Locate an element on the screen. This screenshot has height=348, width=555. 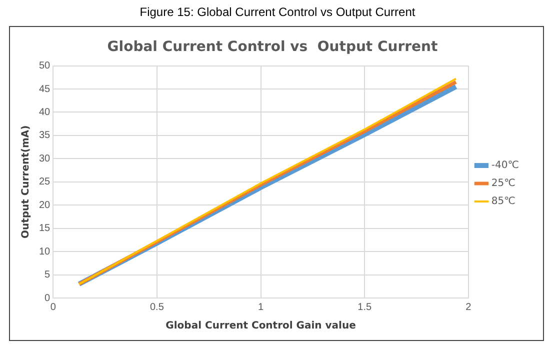
y-tick-label: 0 is located at coordinates (47, 298).